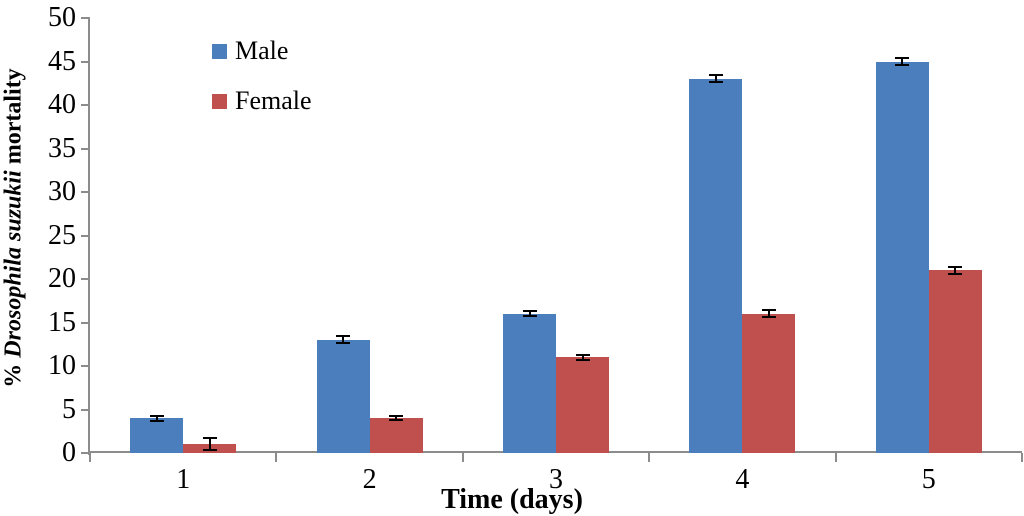  Describe the element at coordinates (62, 278) in the screenshot. I see `y-axis-tick-label: 20` at that location.